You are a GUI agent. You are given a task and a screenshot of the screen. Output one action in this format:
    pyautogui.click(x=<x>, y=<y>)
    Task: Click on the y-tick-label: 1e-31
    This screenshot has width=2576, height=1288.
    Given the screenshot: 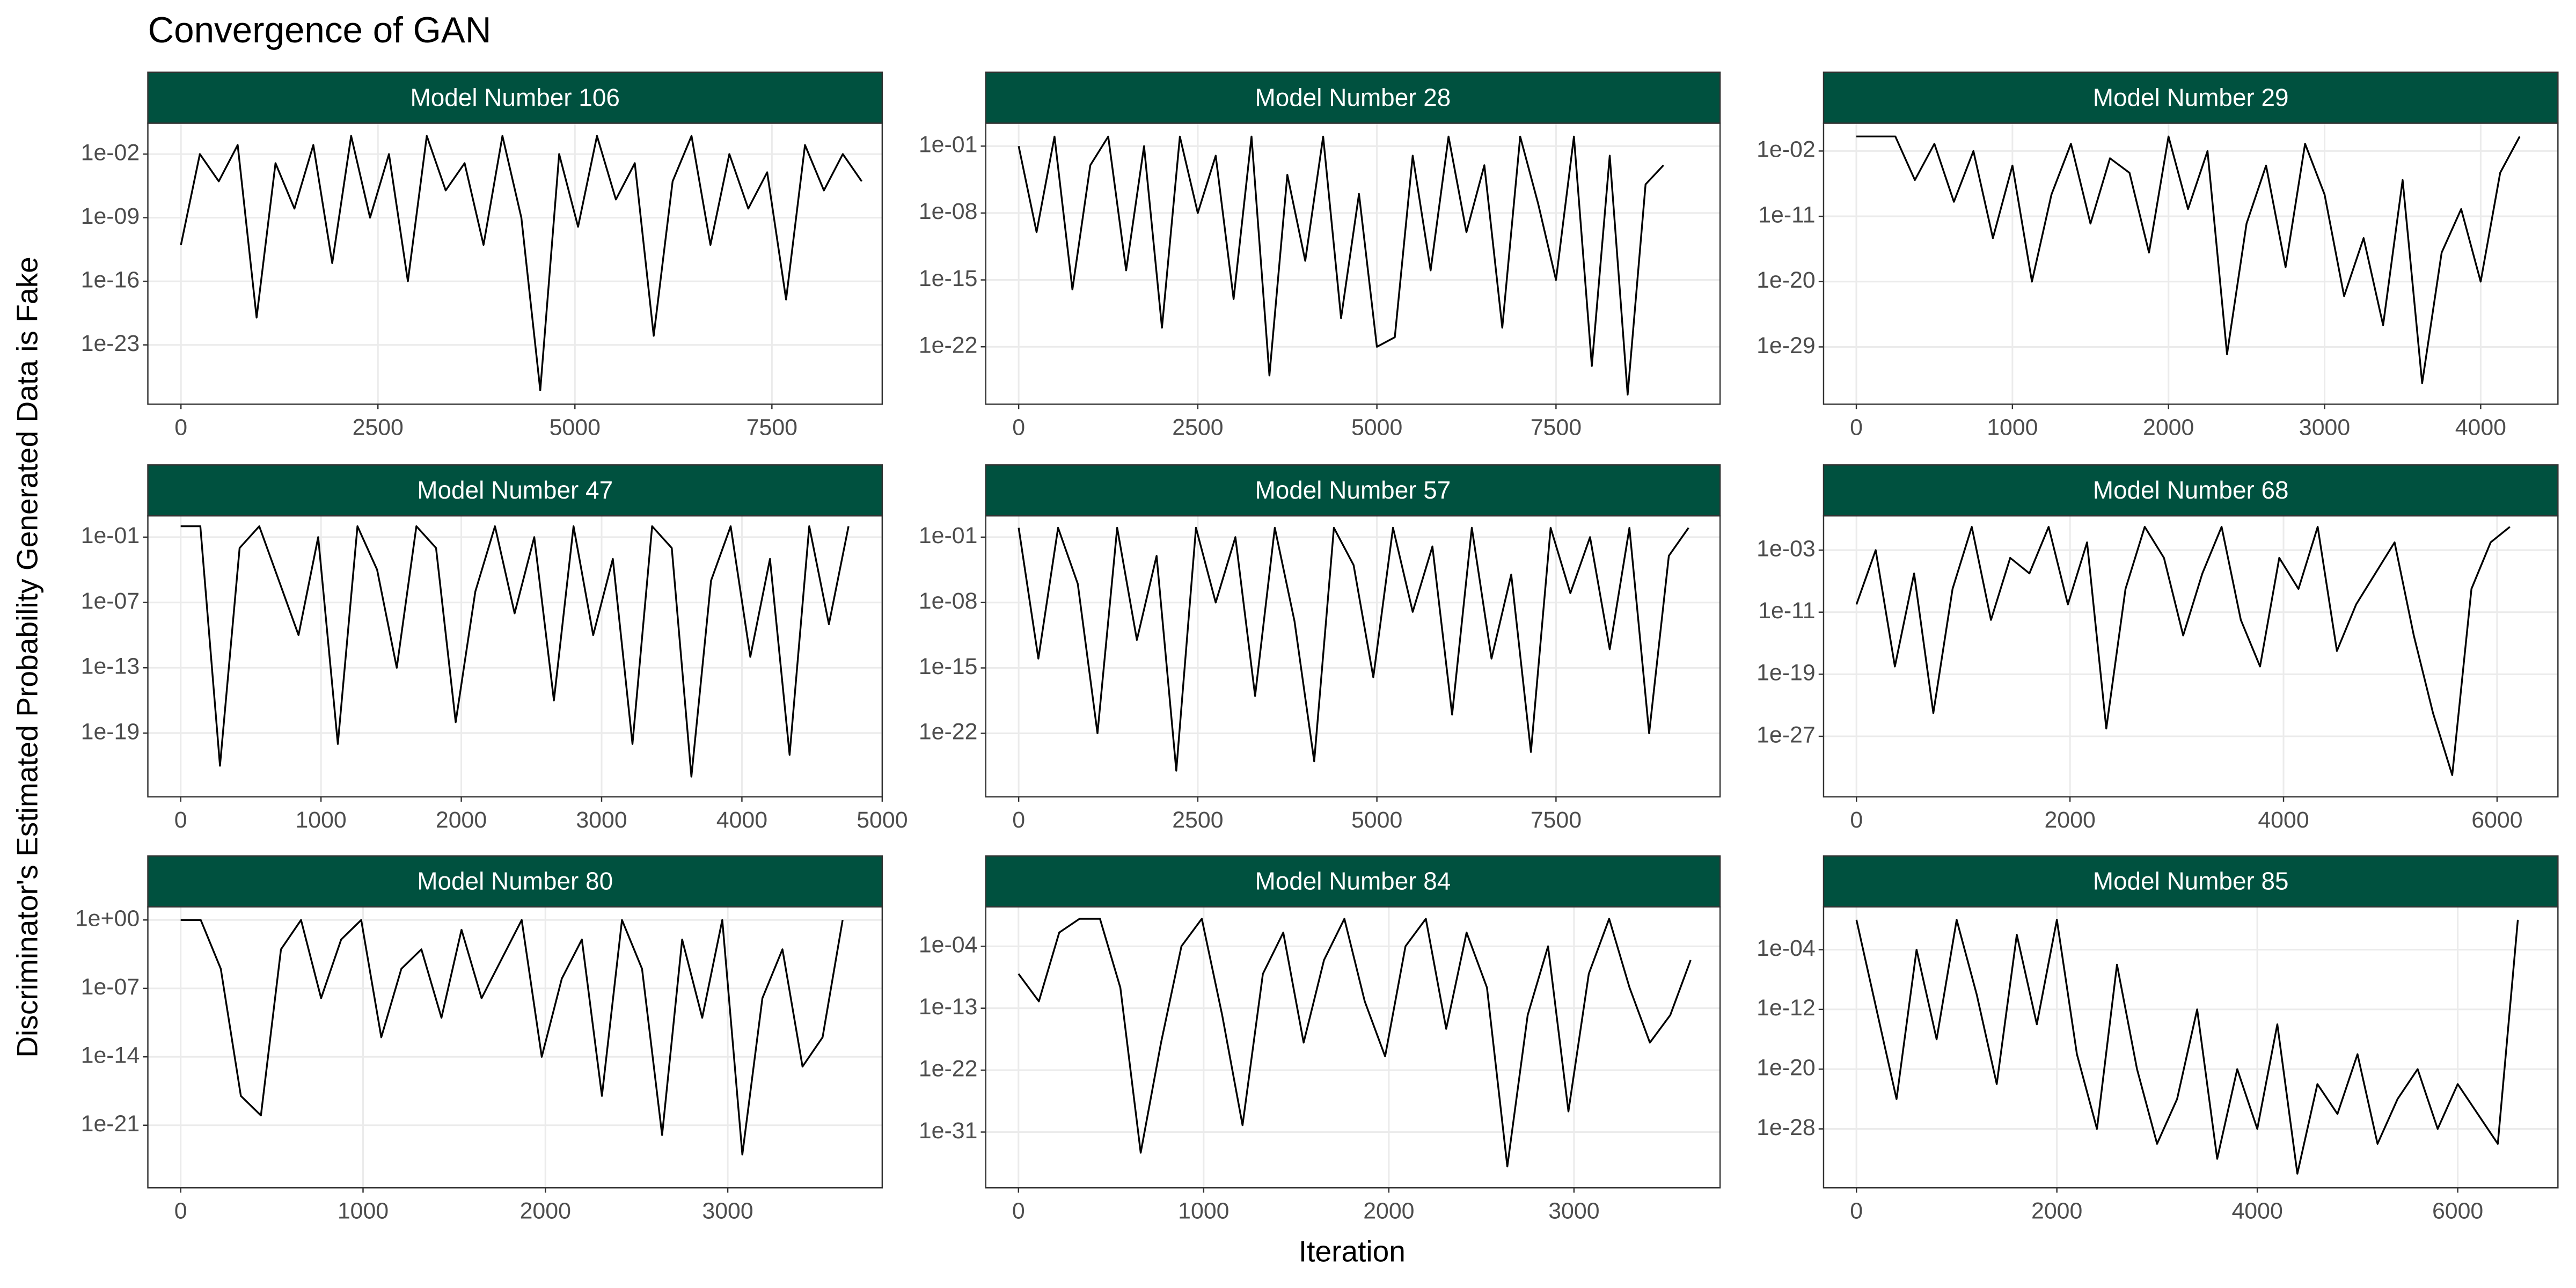 What is the action you would take?
    pyautogui.click(x=948, y=1131)
    